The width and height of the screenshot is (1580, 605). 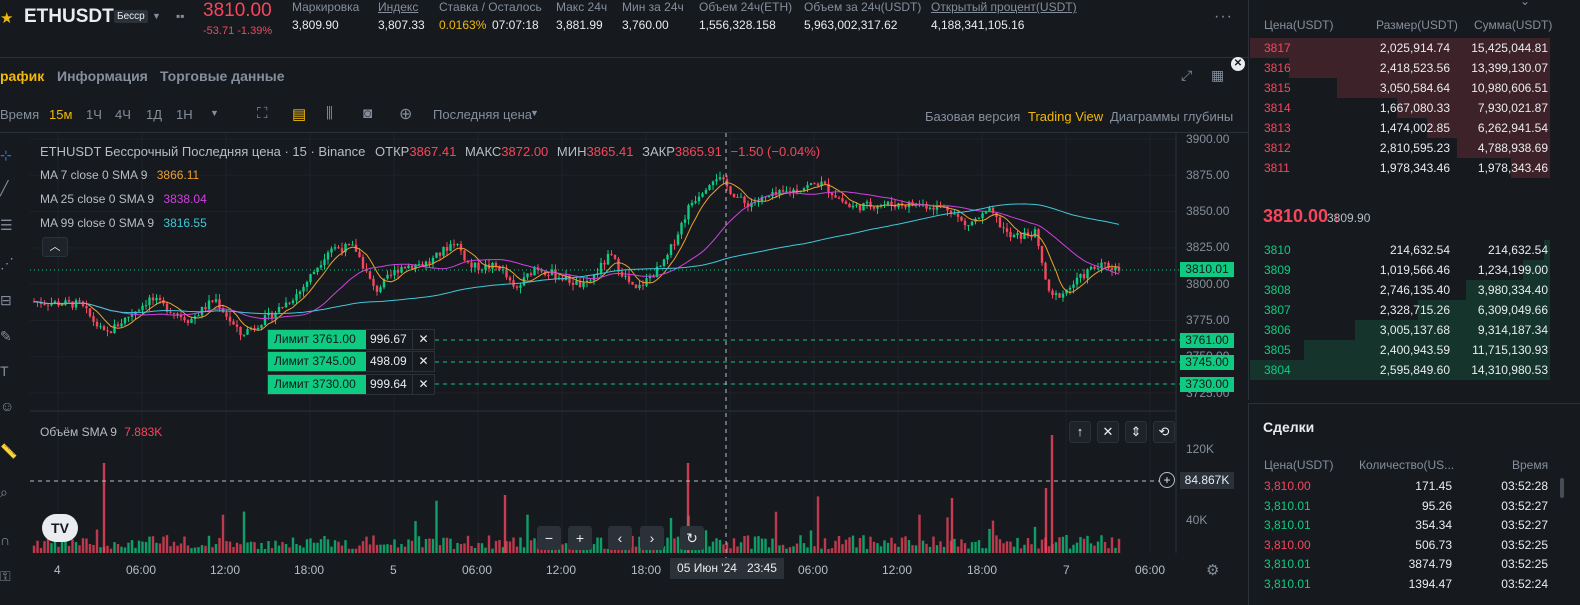 What do you see at coordinates (1218, 75) in the screenshot?
I see `layout-grid-icon: ▦` at bounding box center [1218, 75].